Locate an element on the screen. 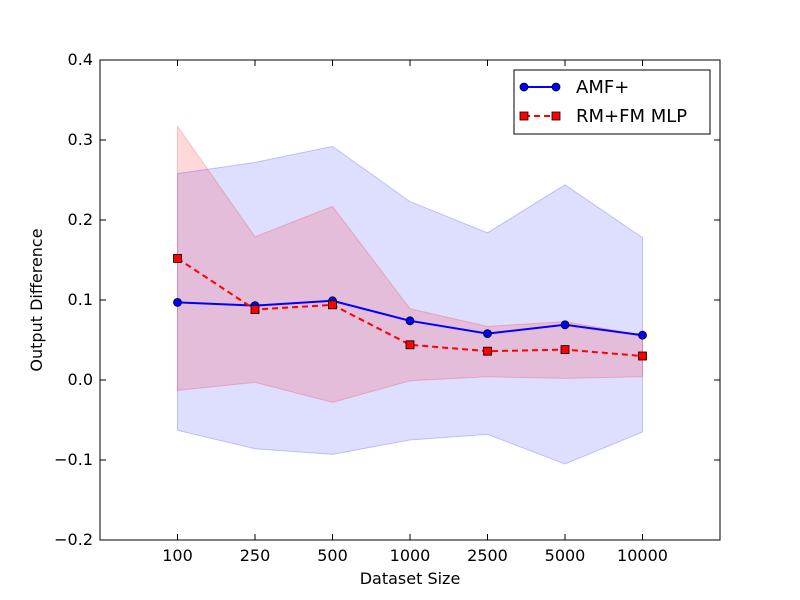 This screenshot has width=800, height=600. x-tick-label: 10000 is located at coordinates (642, 555).